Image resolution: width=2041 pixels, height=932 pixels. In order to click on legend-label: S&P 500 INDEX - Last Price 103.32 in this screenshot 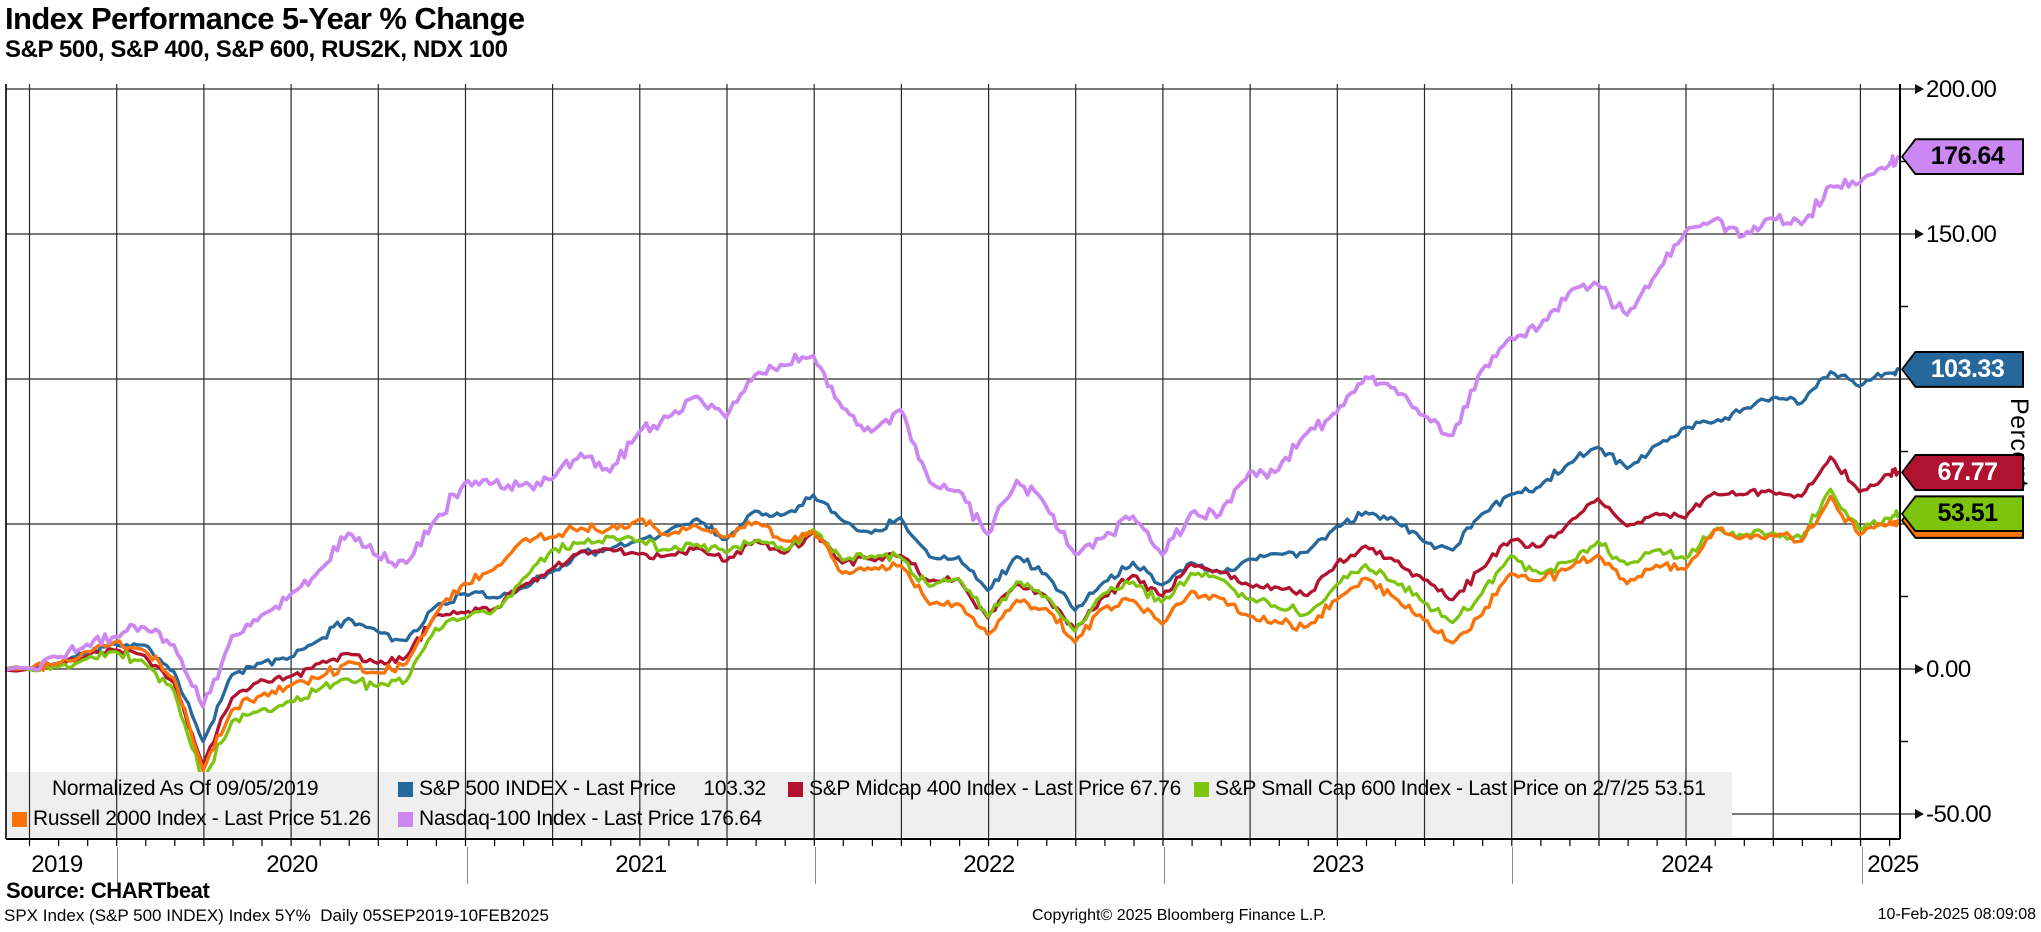, I will do `click(592, 788)`.